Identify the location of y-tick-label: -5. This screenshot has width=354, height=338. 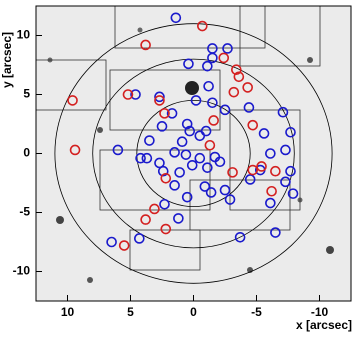
(24, 212).